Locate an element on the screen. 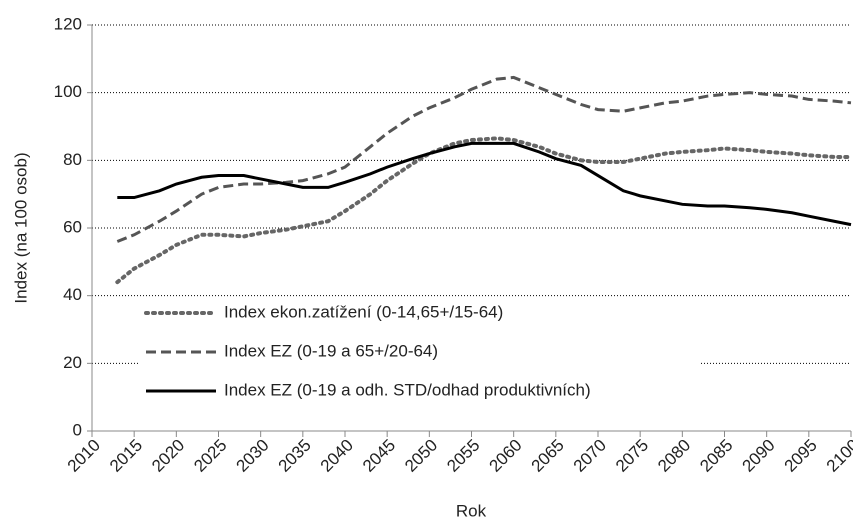 This screenshot has height=524, width=853. y-tick-label: 60 is located at coordinates (72, 226).